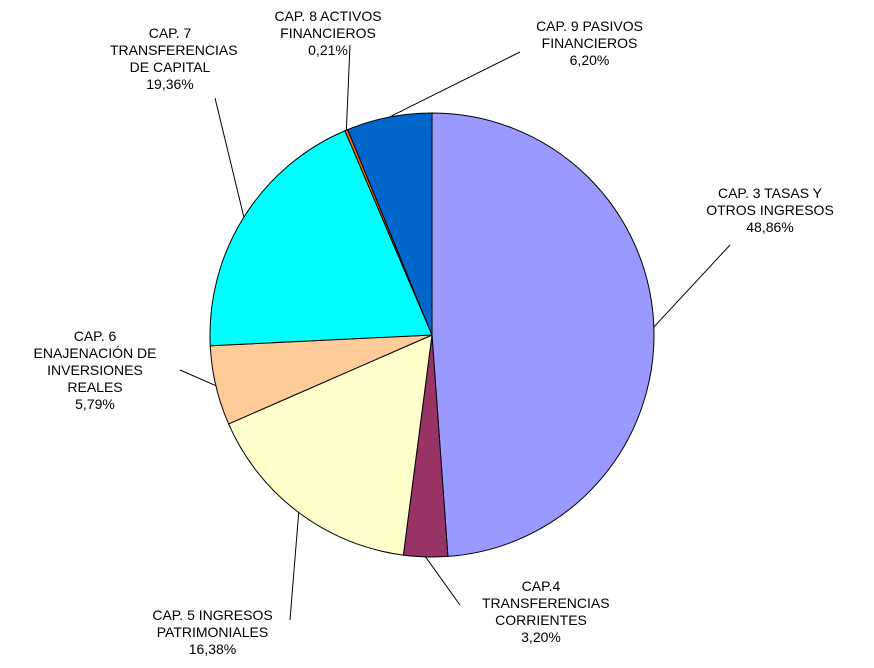  I want to click on slice-label: CAP. 8 ACTIVOS FINANCIEROS 0,21%, so click(328, 33).